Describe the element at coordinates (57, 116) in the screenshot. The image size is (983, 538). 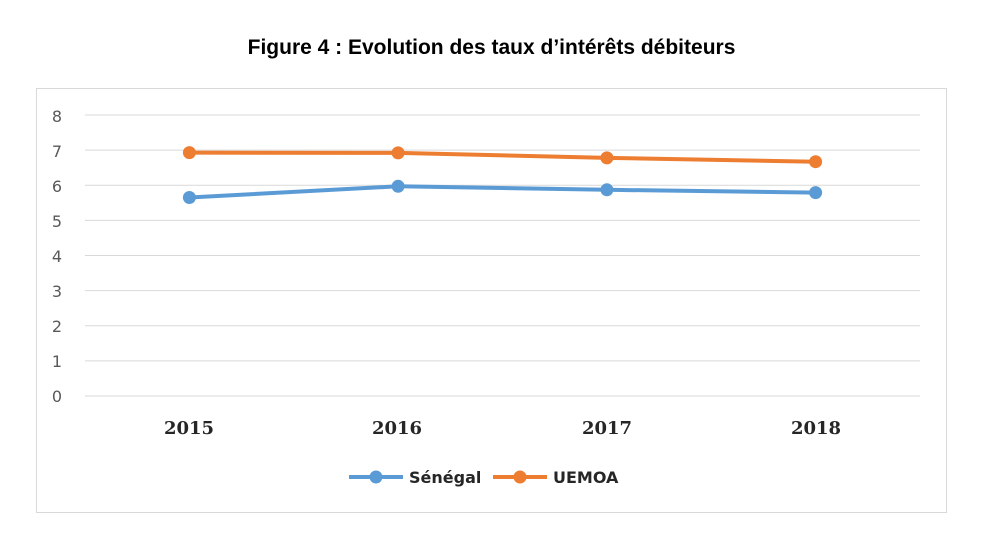
I see `y-tick-label: 8` at that location.